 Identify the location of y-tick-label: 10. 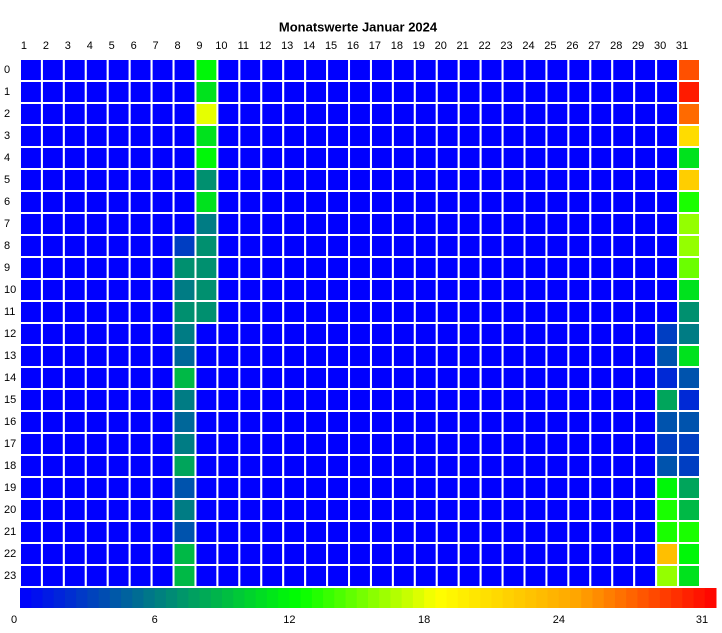
(10, 290).